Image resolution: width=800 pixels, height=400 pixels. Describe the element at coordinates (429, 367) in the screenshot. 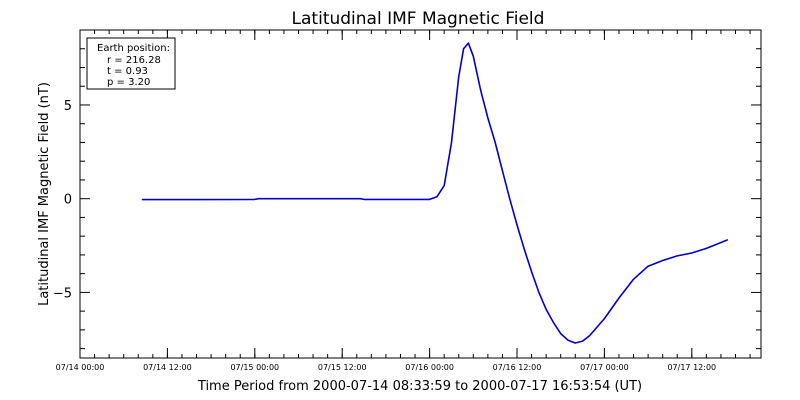

I see `x-tick-label: 07/16 00:00` at that location.